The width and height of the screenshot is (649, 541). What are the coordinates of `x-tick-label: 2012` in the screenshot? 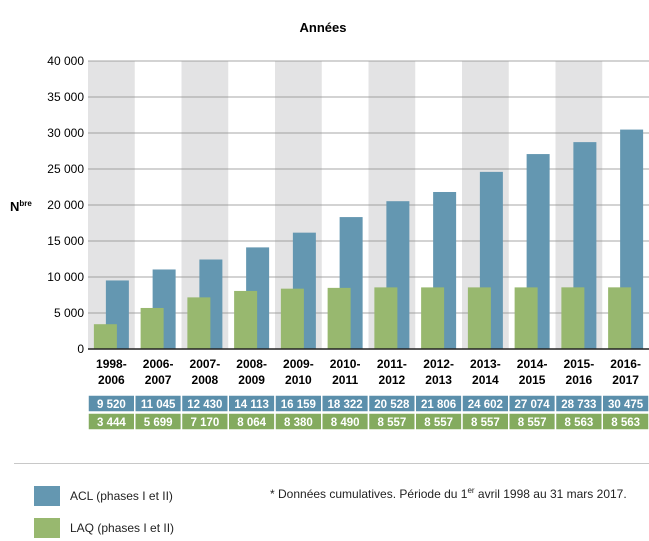 It's located at (392, 380).